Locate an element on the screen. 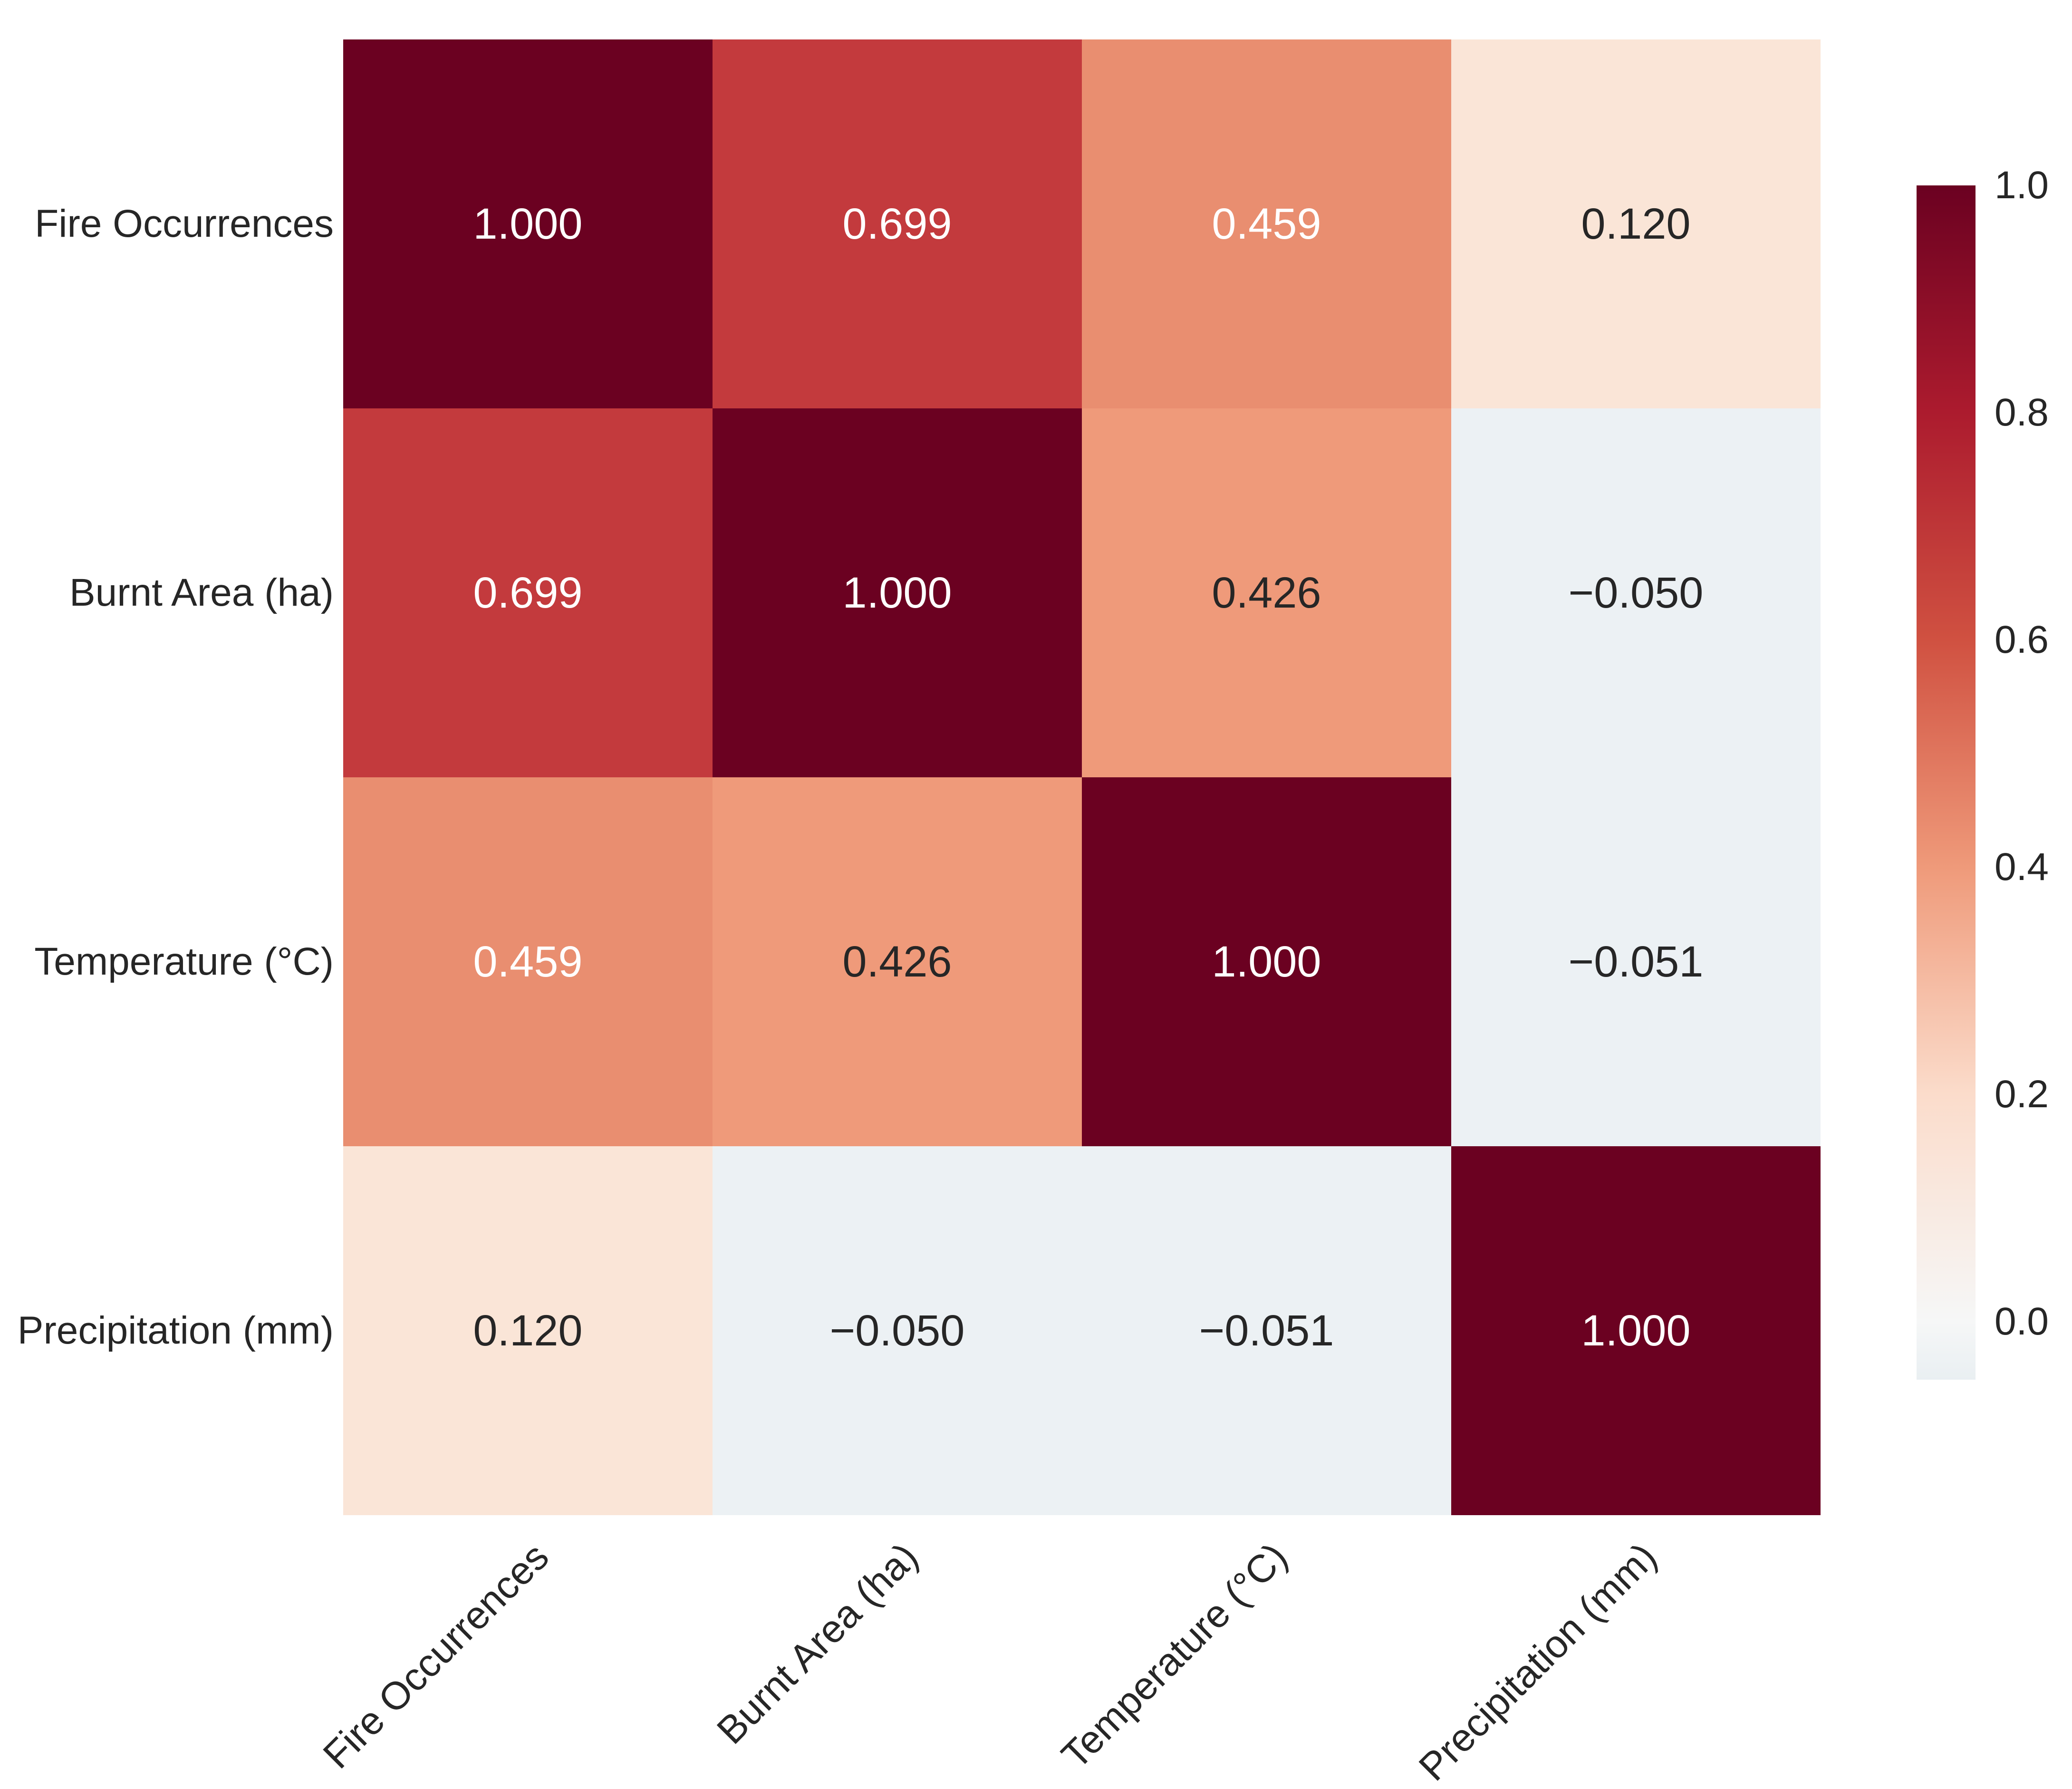 Image resolution: width=2072 pixels, height=1789 pixels. y-tick-label: Temperature (°C) is located at coordinates (184, 961).